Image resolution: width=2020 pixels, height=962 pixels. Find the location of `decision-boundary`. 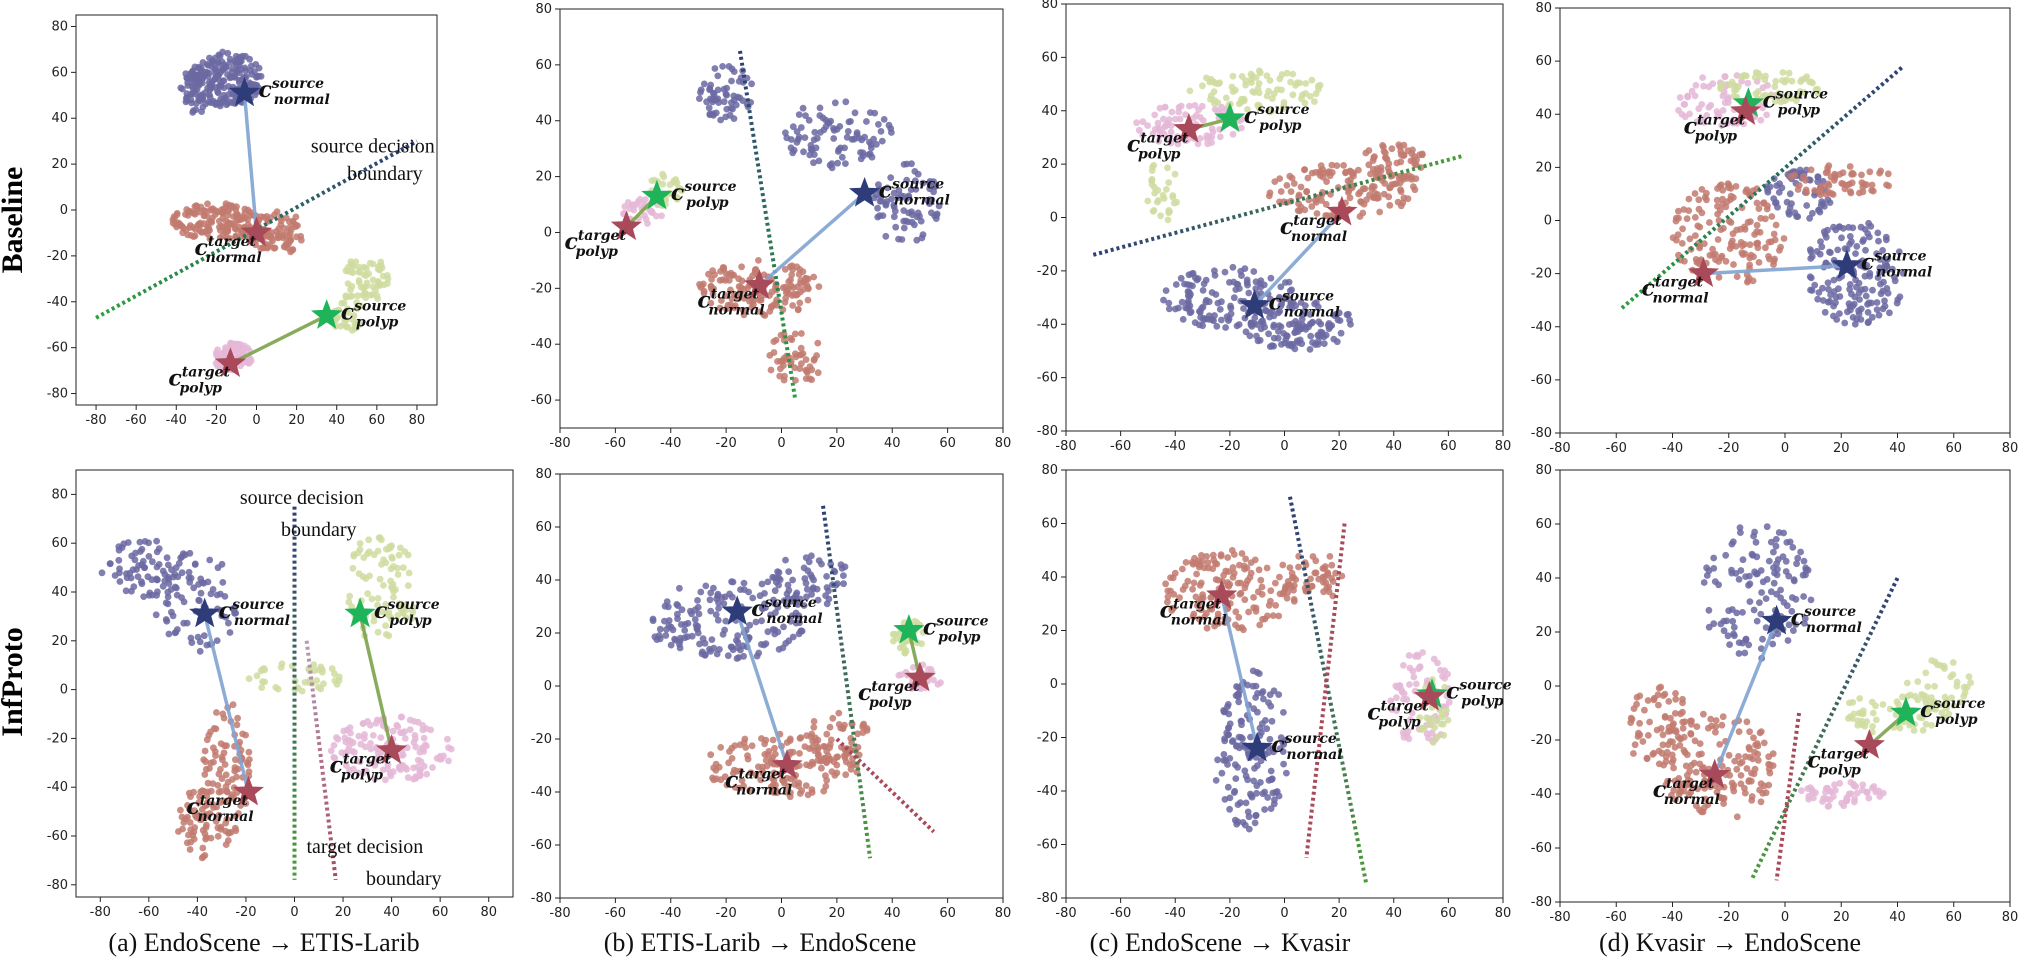

decision-boundary is located at coordinates (885, 785).